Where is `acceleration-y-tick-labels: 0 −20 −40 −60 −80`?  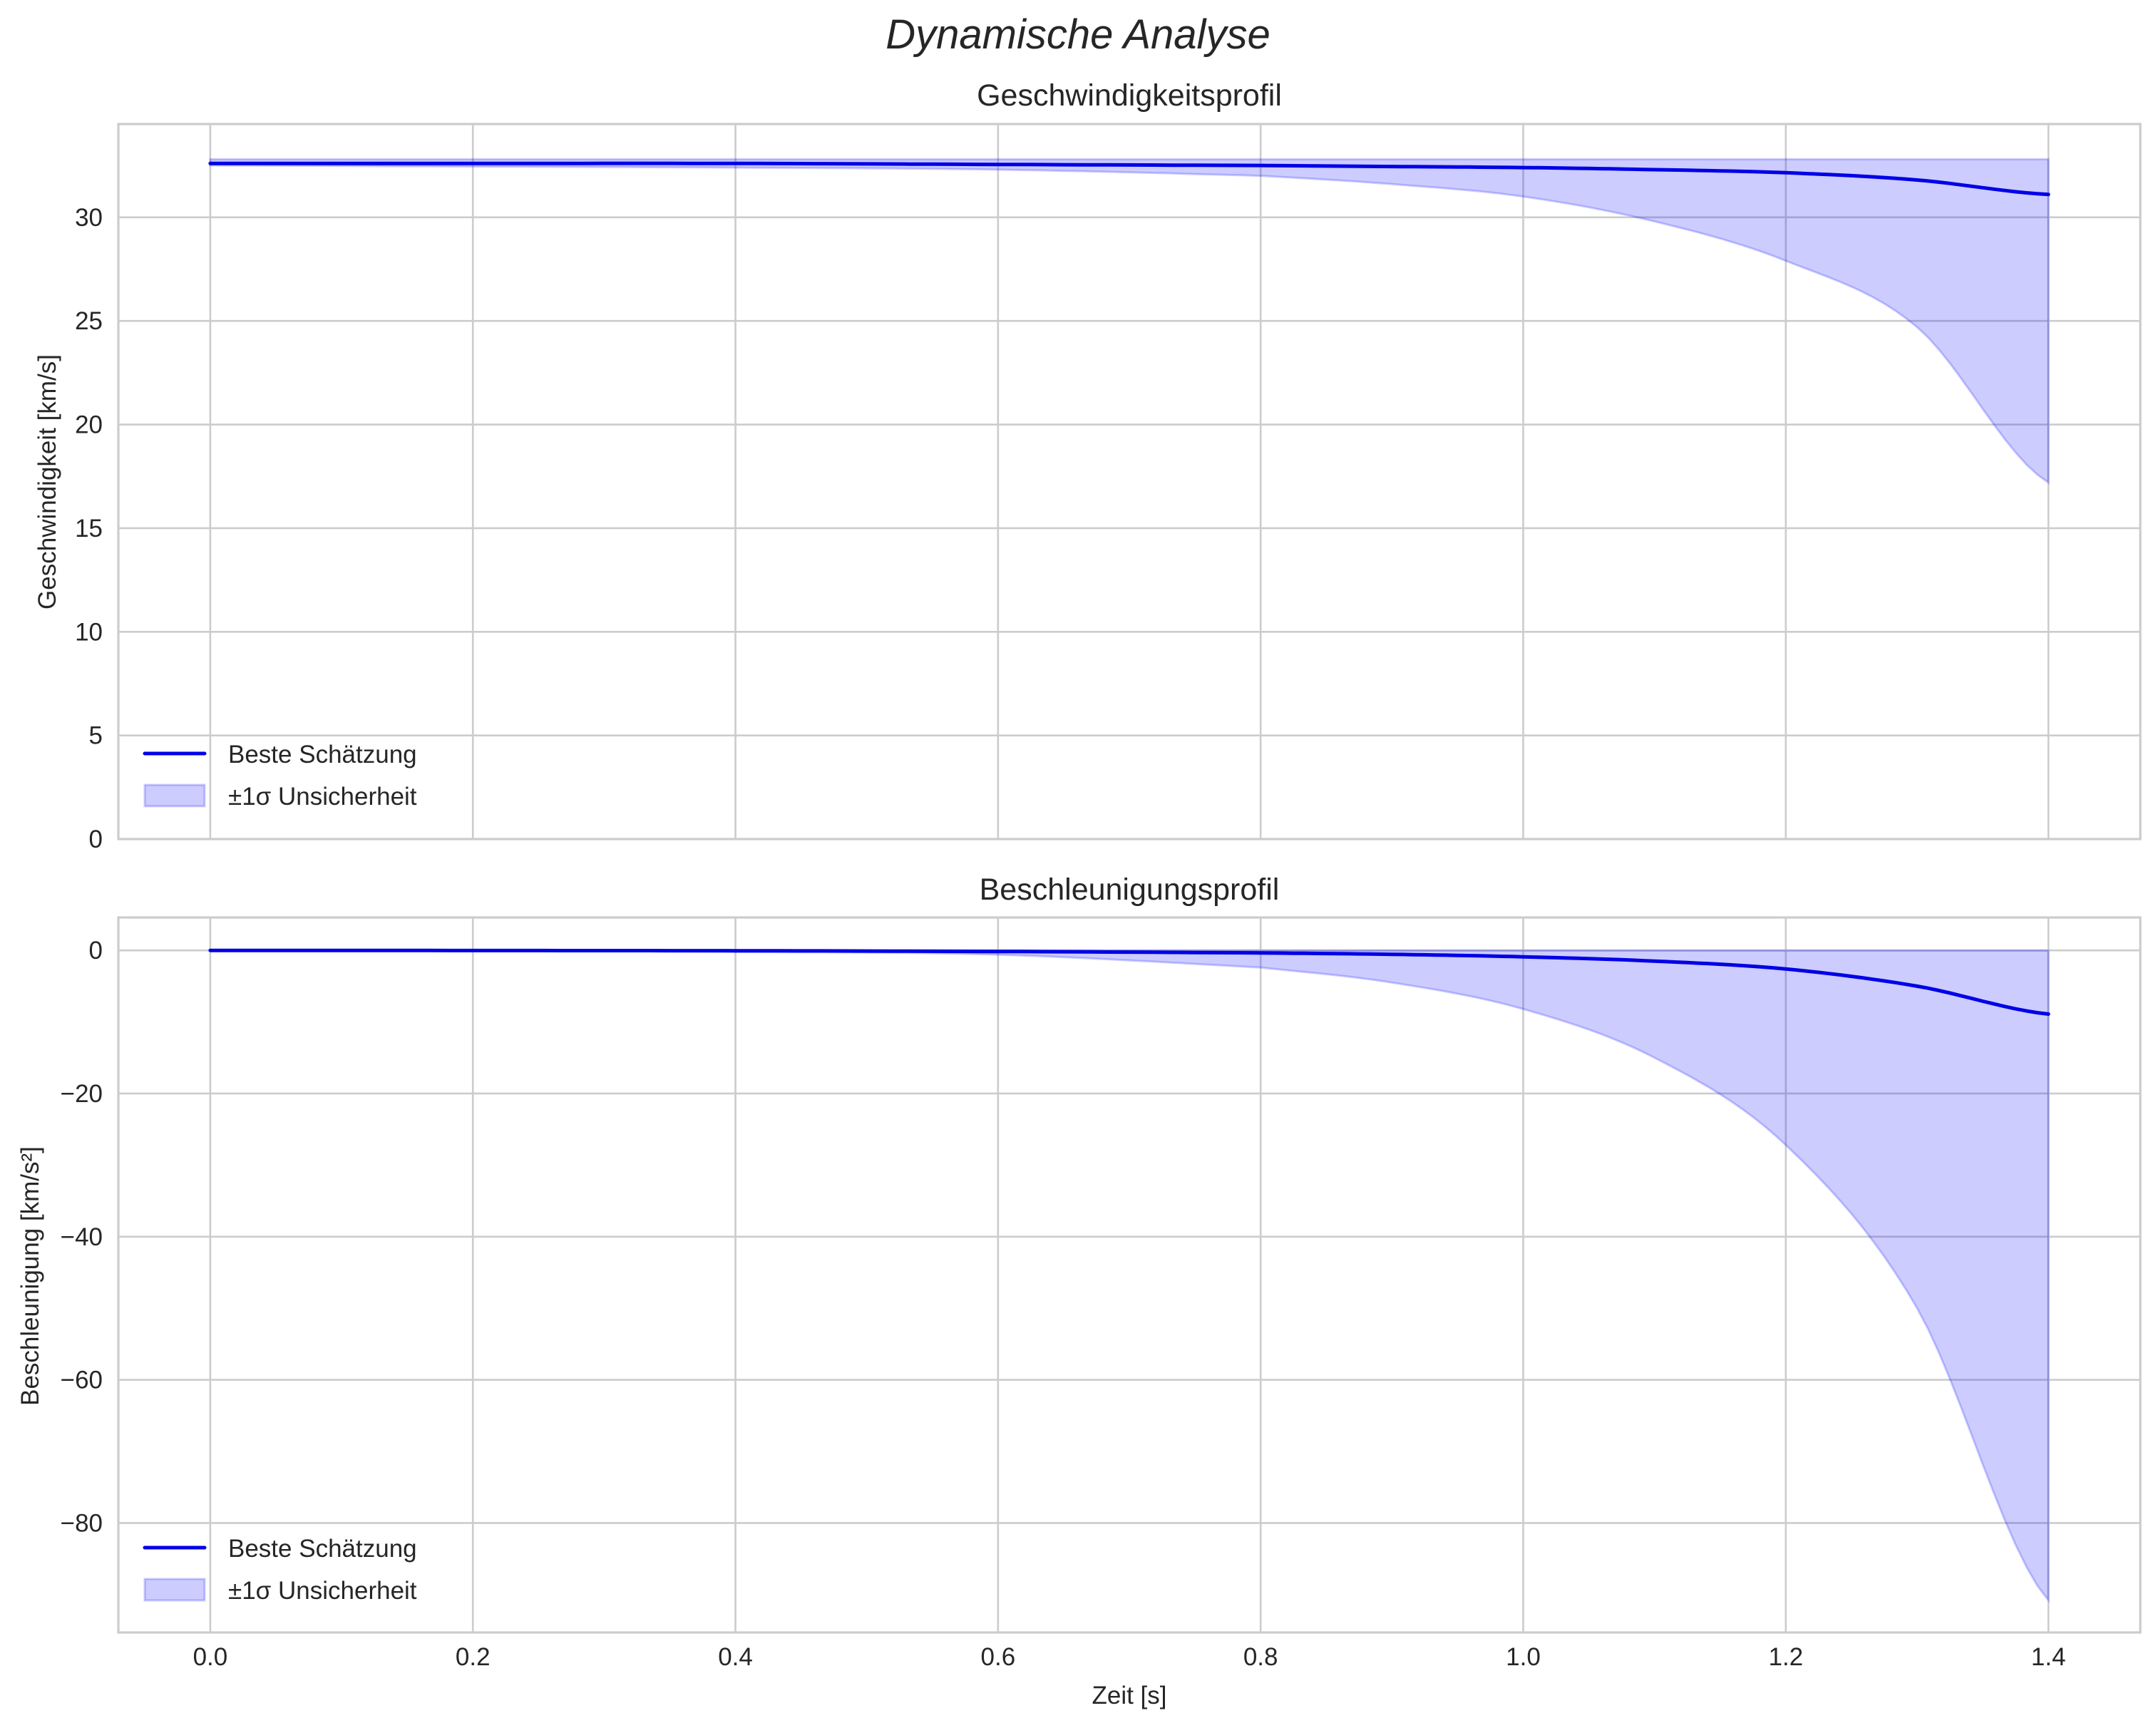 acceleration-y-tick-labels: 0 −20 −40 −60 −80 is located at coordinates (82, 1237).